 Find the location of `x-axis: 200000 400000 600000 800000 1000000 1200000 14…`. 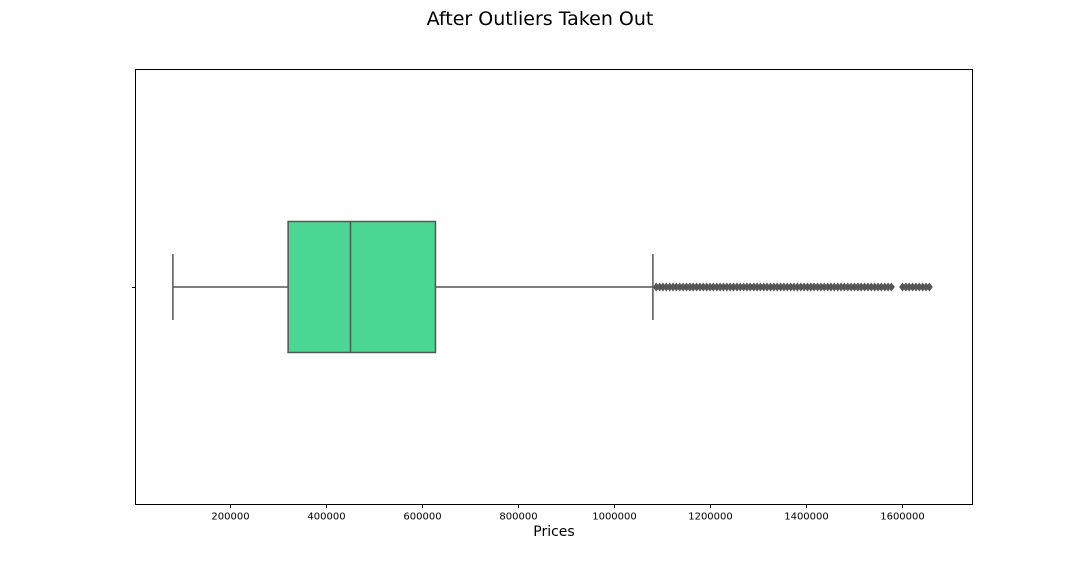

x-axis: 200000 400000 600000 800000 1000000 1200000 14… is located at coordinates (568, 513).